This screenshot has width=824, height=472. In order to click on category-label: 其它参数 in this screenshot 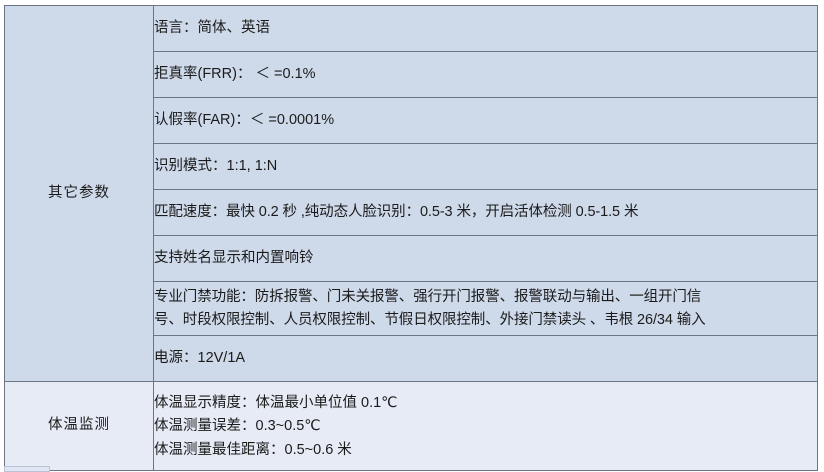, I will do `click(79, 192)`.